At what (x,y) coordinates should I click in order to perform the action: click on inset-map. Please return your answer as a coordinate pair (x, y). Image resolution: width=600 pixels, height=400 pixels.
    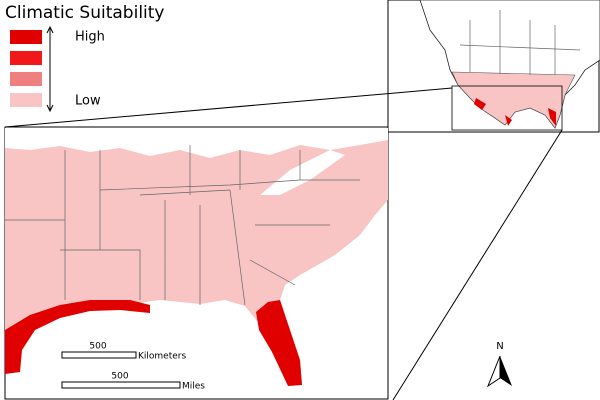
    Looking at the image, I should click on (493, 66).